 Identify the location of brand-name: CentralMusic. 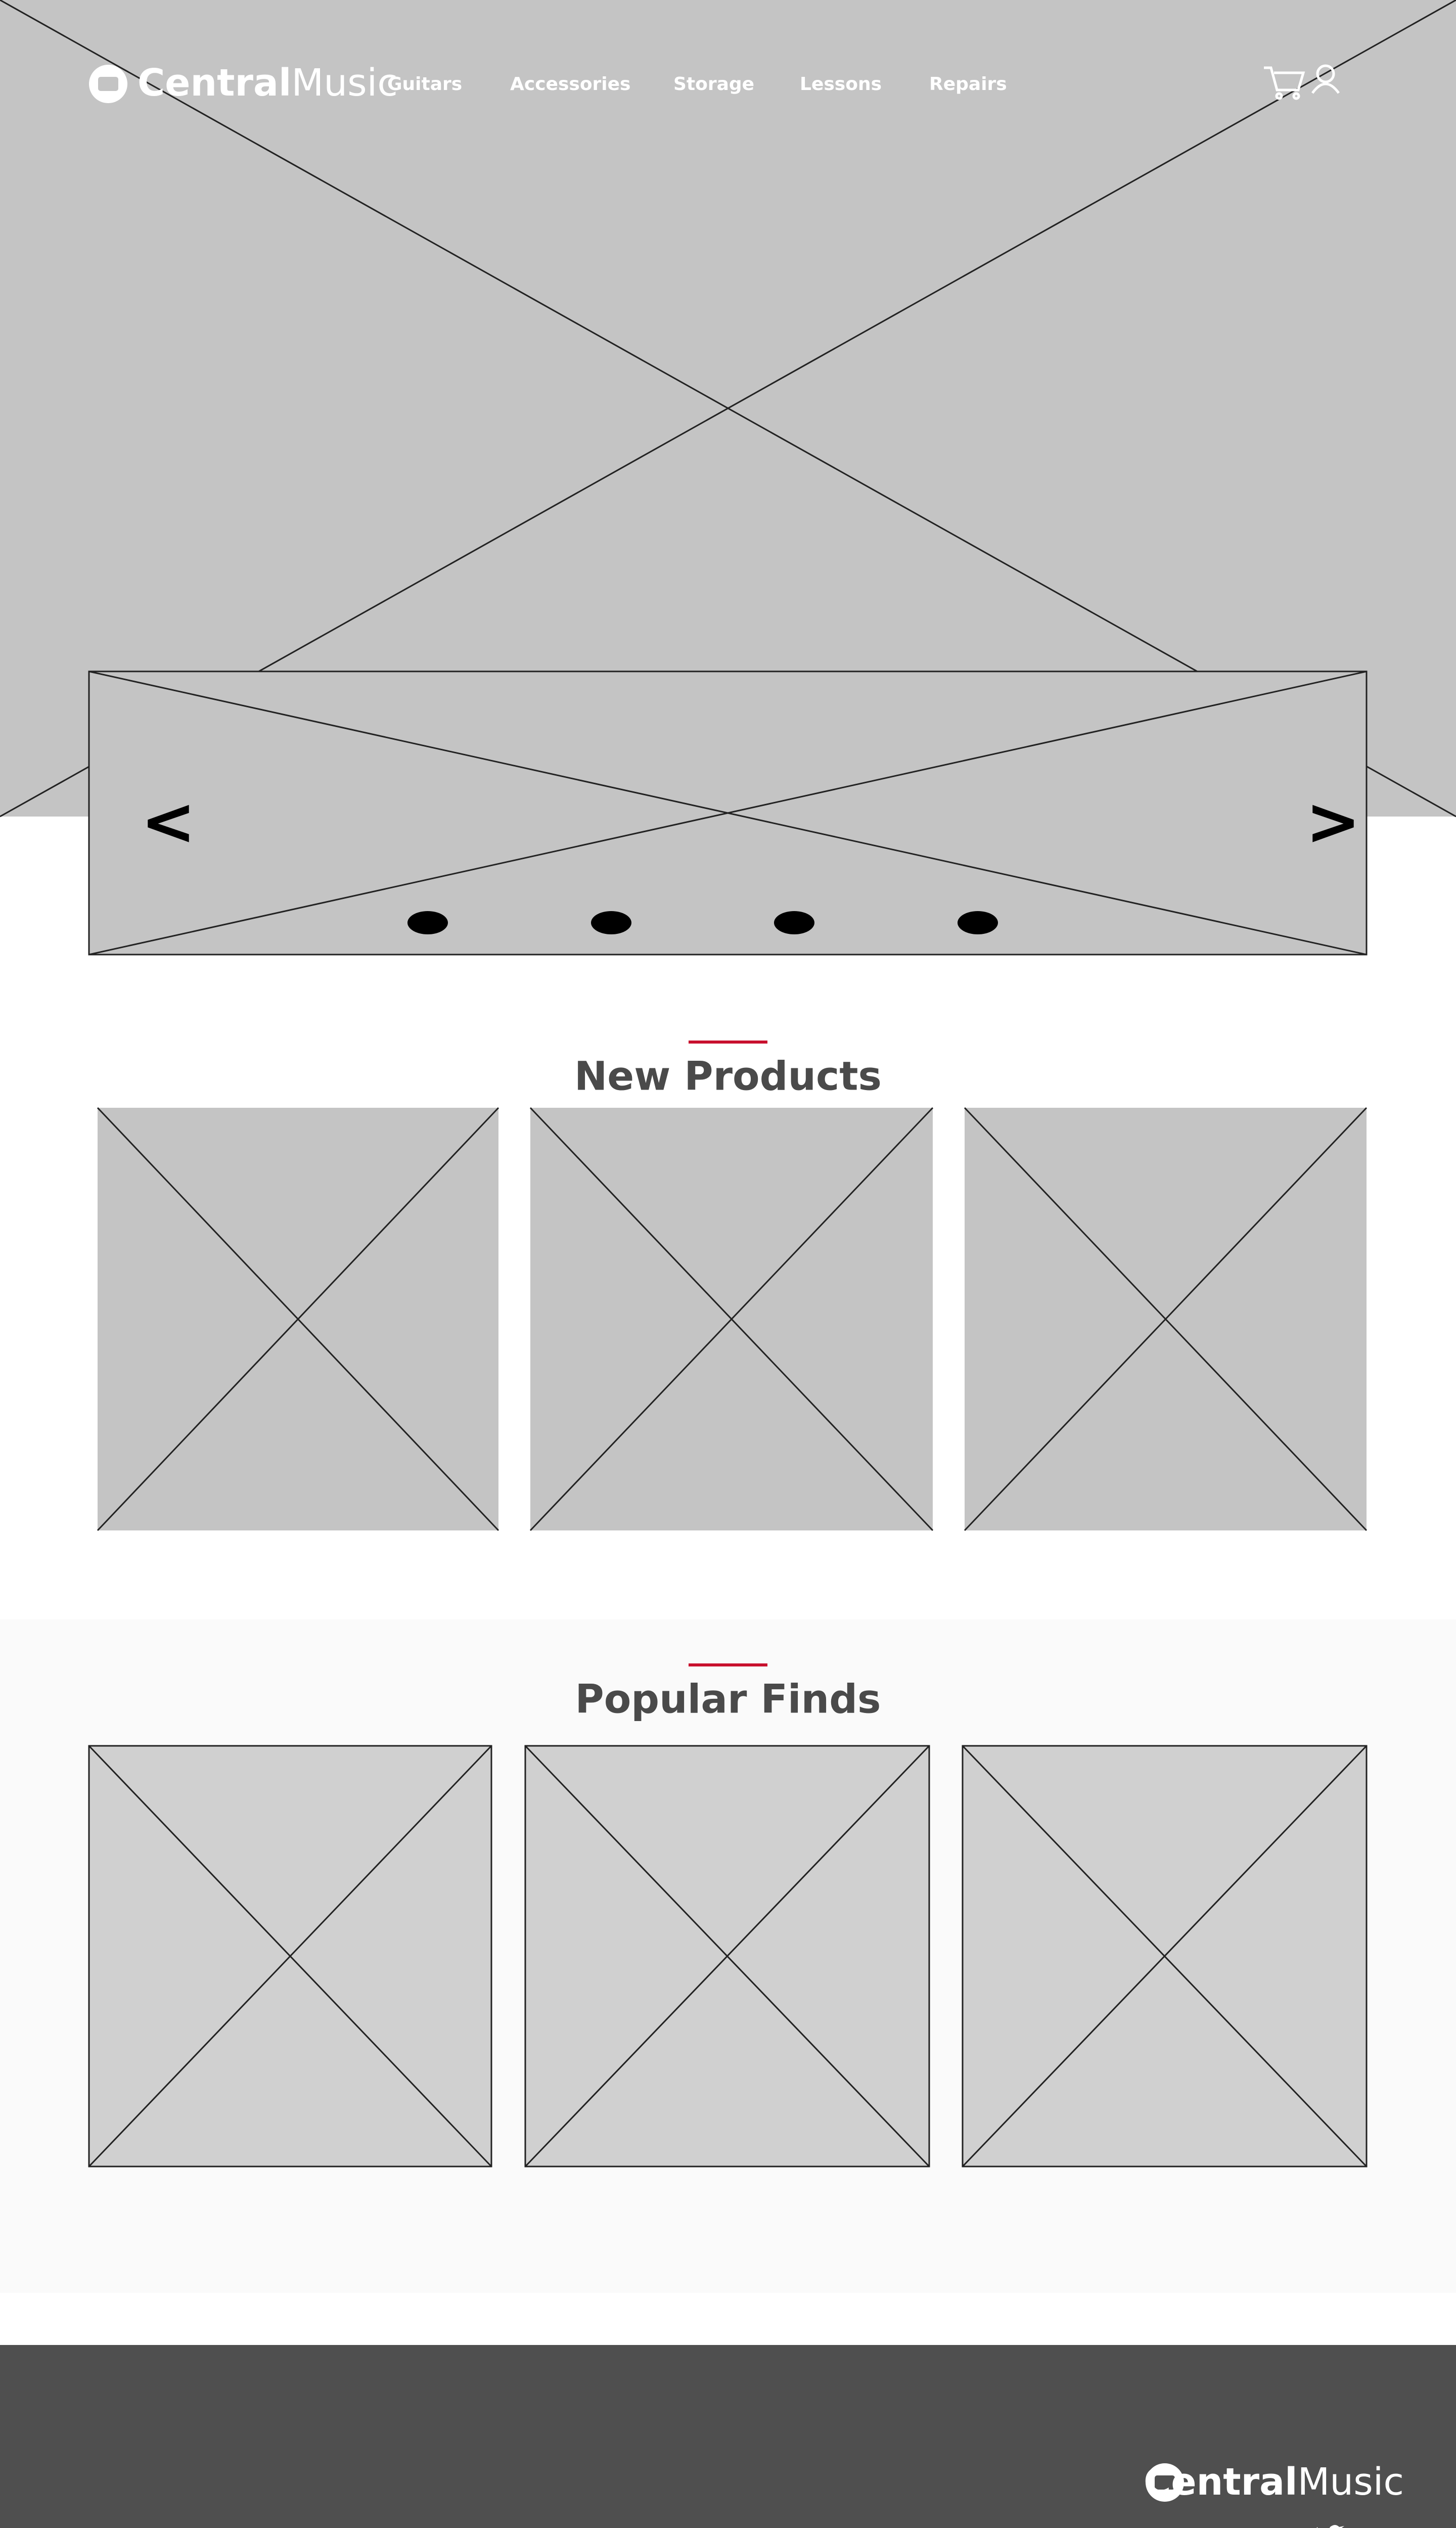
(268, 83).